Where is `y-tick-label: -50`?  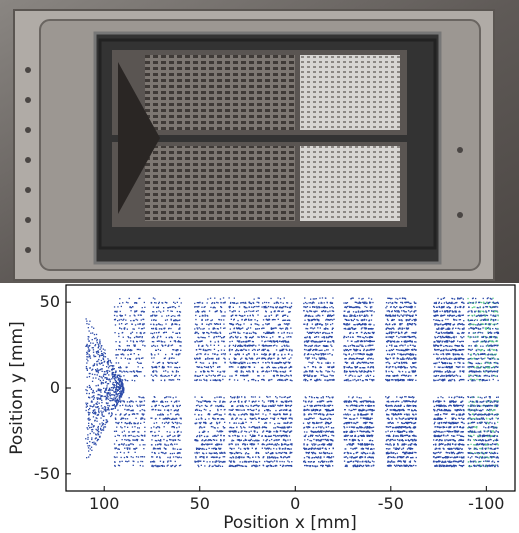 y-tick-label: -50 is located at coordinates (47, 473).